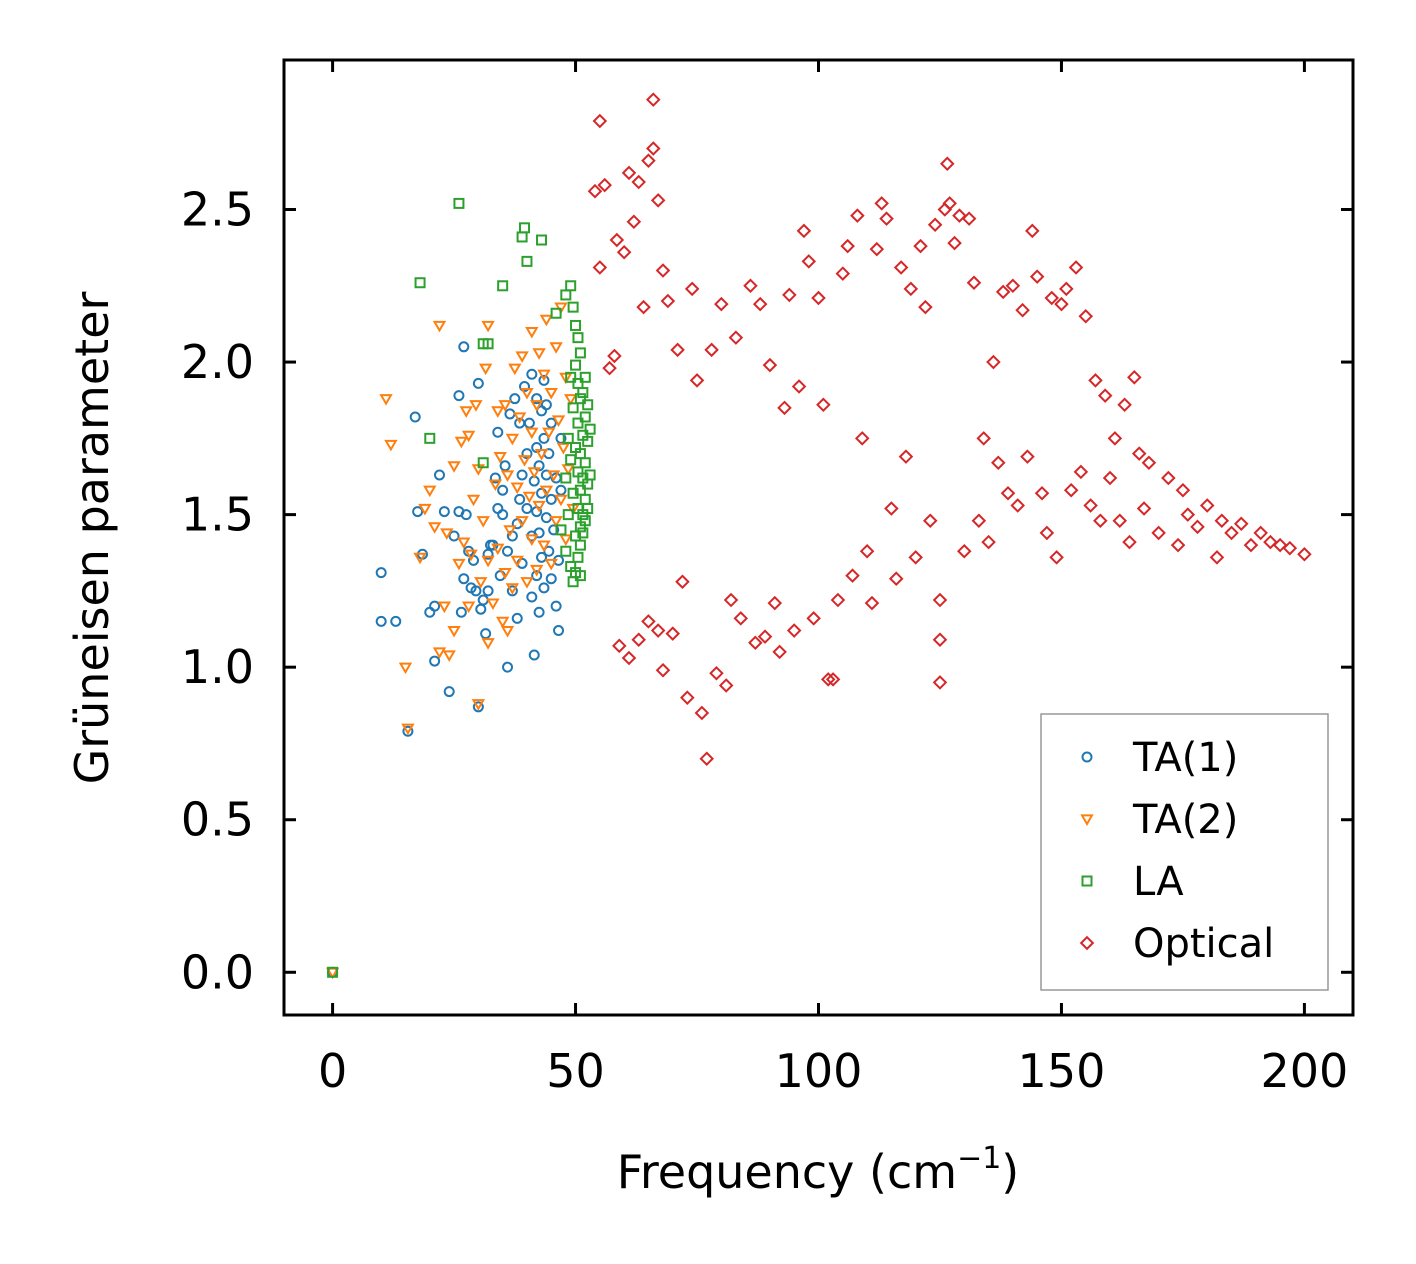 This screenshot has height=1264, width=1416. Describe the element at coordinates (575, 1071) in the screenshot. I see `x-tick-label: 50` at that location.